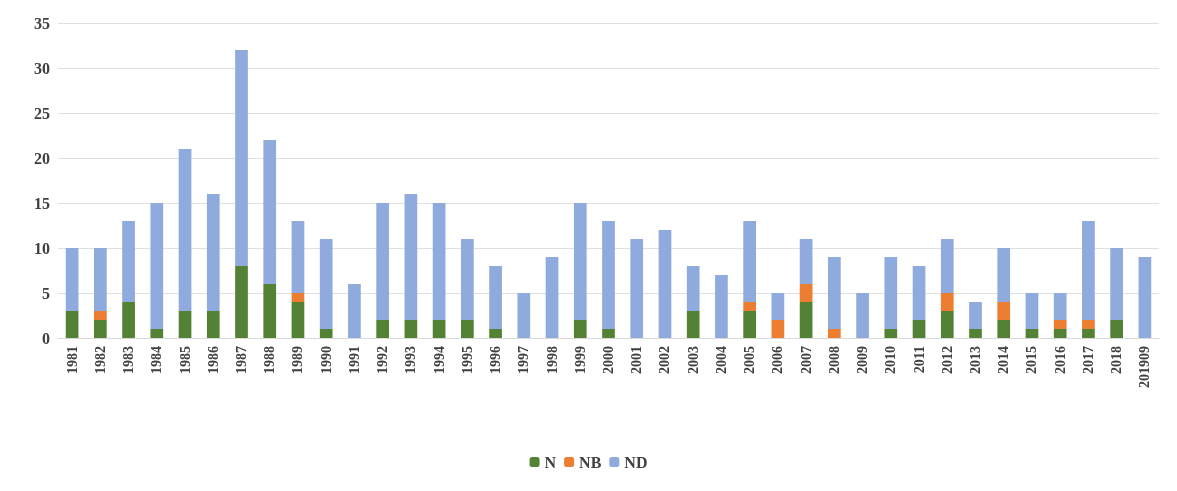 Image resolution: width=1177 pixels, height=491 pixels. I want to click on x-tick-label: 2000, so click(608, 360).